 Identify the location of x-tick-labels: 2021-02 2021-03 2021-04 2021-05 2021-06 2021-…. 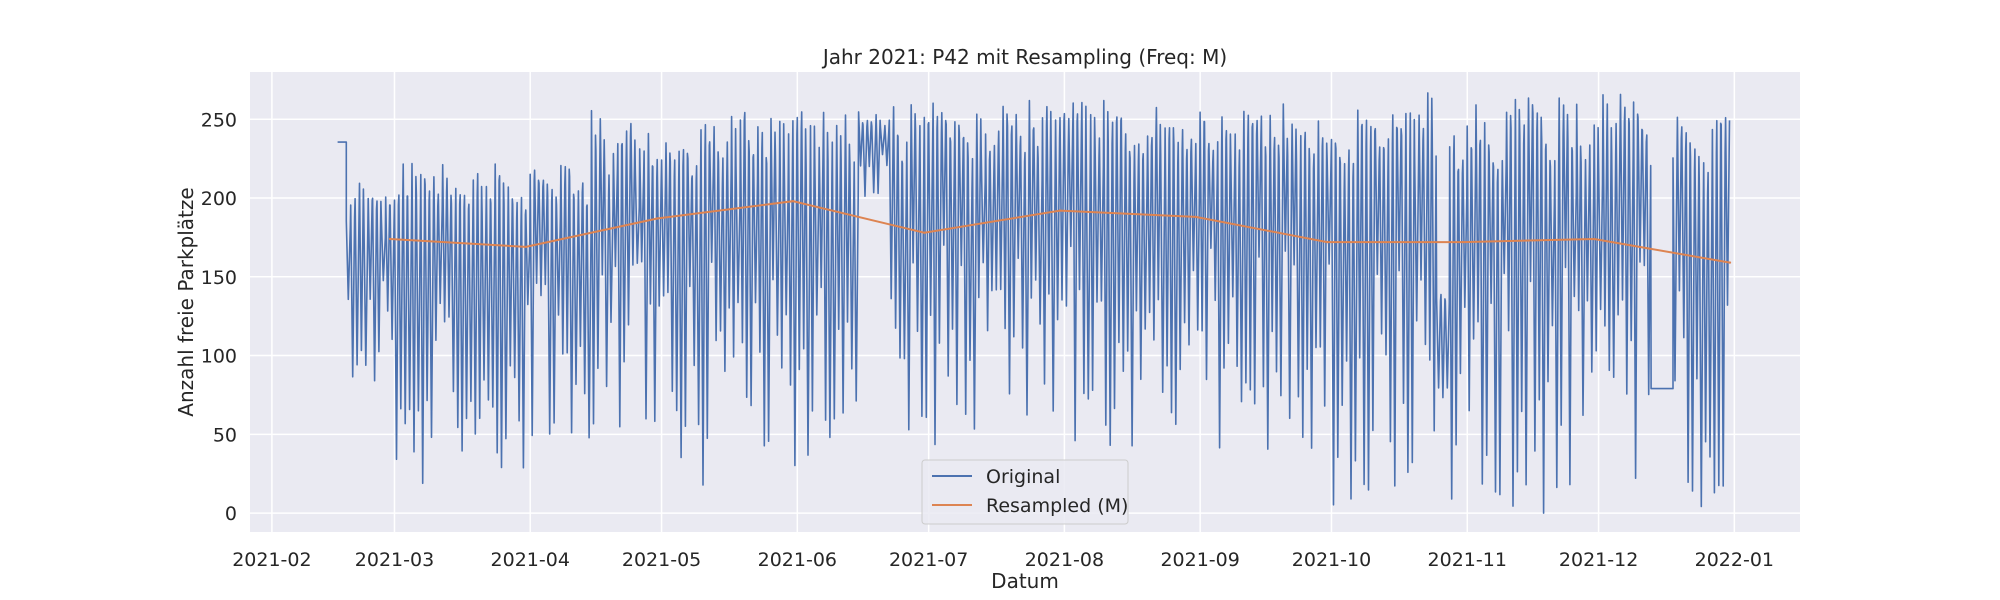
(1003, 560).